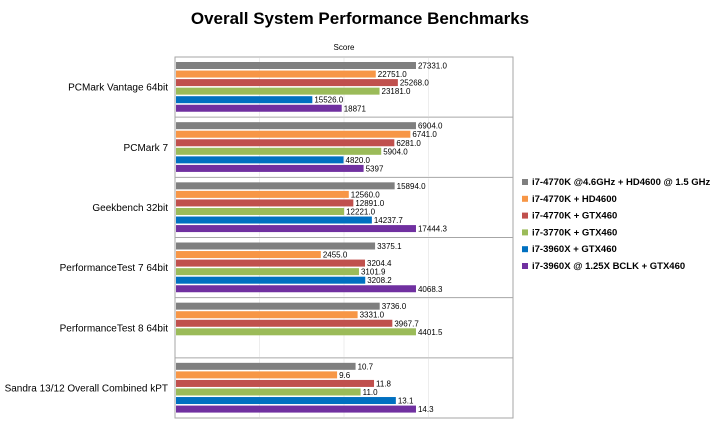  I want to click on data-label: 14.3, so click(426, 409).